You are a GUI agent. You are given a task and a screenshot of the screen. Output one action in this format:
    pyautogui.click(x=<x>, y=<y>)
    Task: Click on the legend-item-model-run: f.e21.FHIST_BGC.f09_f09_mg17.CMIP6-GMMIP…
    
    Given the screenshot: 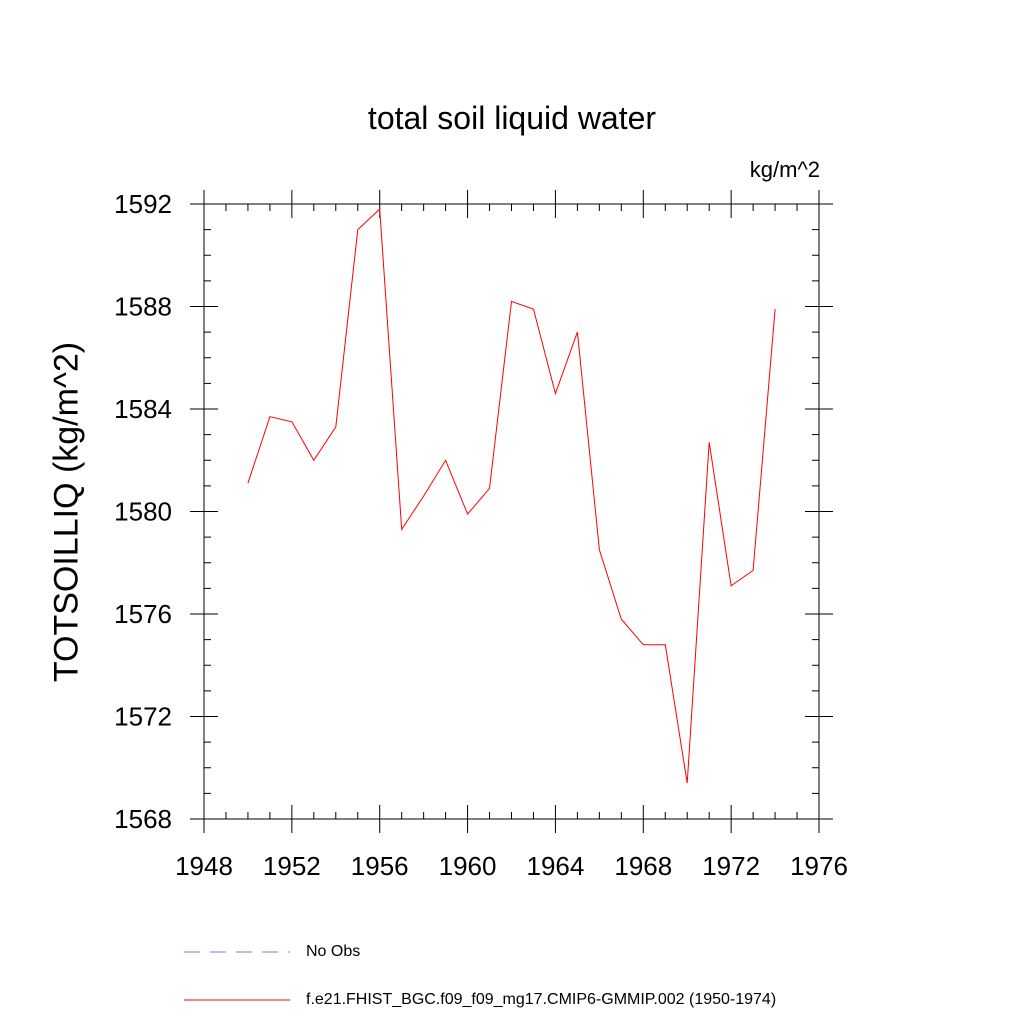 What is the action you would take?
    pyautogui.click(x=479, y=1000)
    